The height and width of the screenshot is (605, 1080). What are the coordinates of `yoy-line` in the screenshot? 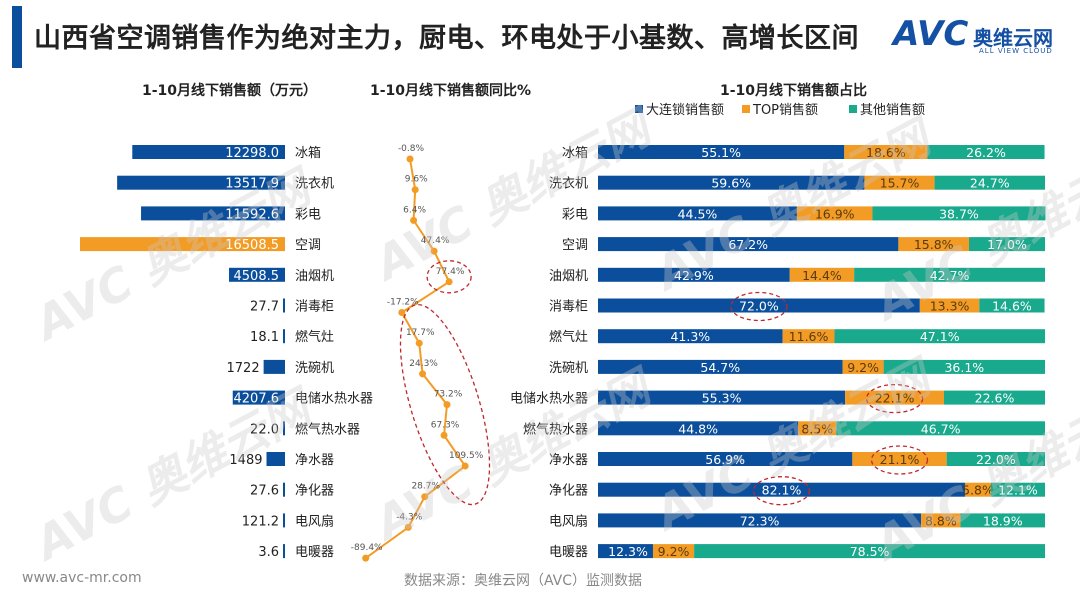 It's located at (416, 358).